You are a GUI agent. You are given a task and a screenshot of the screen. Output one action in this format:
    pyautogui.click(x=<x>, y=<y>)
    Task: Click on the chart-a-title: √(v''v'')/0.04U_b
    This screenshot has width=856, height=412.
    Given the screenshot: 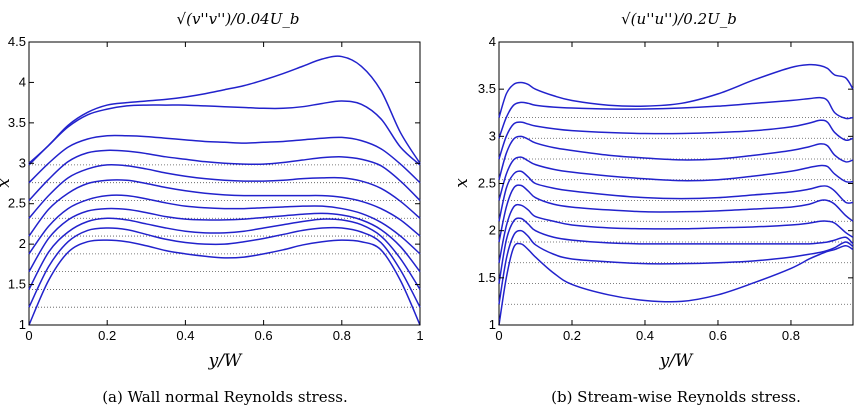 What is the action you would take?
    pyautogui.click(x=238, y=19)
    